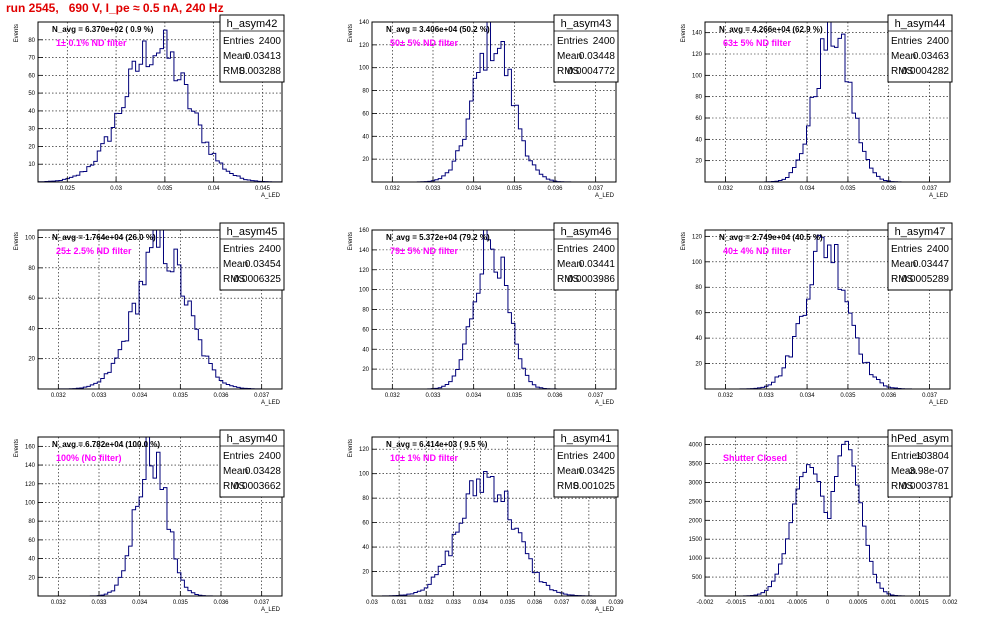 The height and width of the screenshot is (622, 996). What do you see at coordinates (696, 465) in the screenshot?
I see `y-tick-label: 3500` at bounding box center [696, 465].